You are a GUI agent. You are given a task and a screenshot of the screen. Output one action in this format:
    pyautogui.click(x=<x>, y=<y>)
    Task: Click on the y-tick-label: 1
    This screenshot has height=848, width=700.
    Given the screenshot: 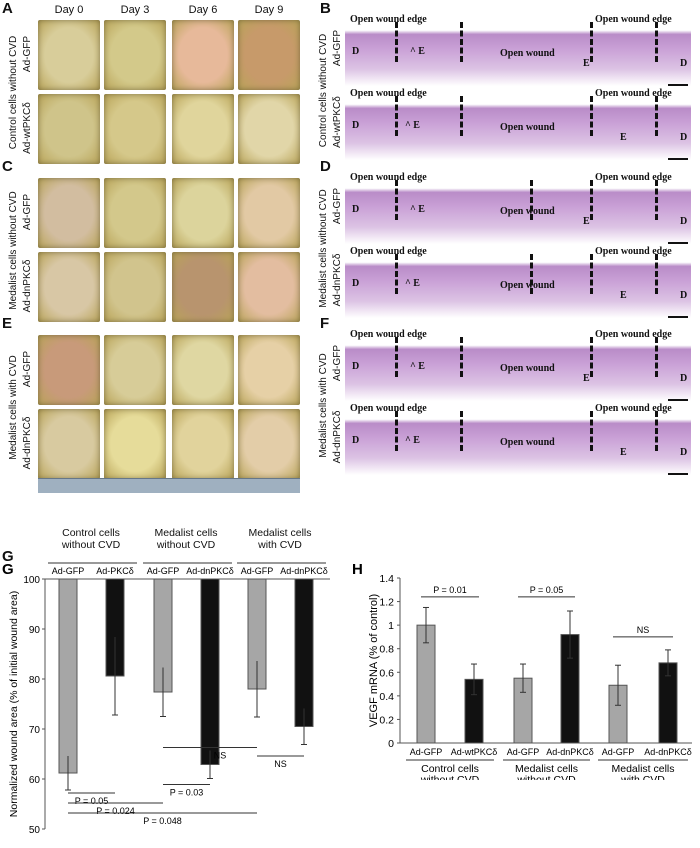 What is the action you would take?
    pyautogui.click(x=391, y=626)
    